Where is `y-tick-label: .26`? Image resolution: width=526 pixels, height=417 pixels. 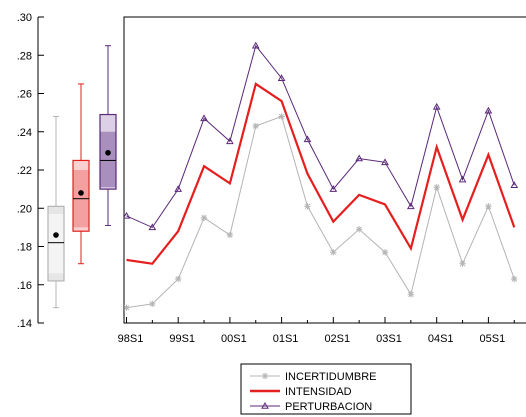
y-tick-label: .26 is located at coordinates (24, 95).